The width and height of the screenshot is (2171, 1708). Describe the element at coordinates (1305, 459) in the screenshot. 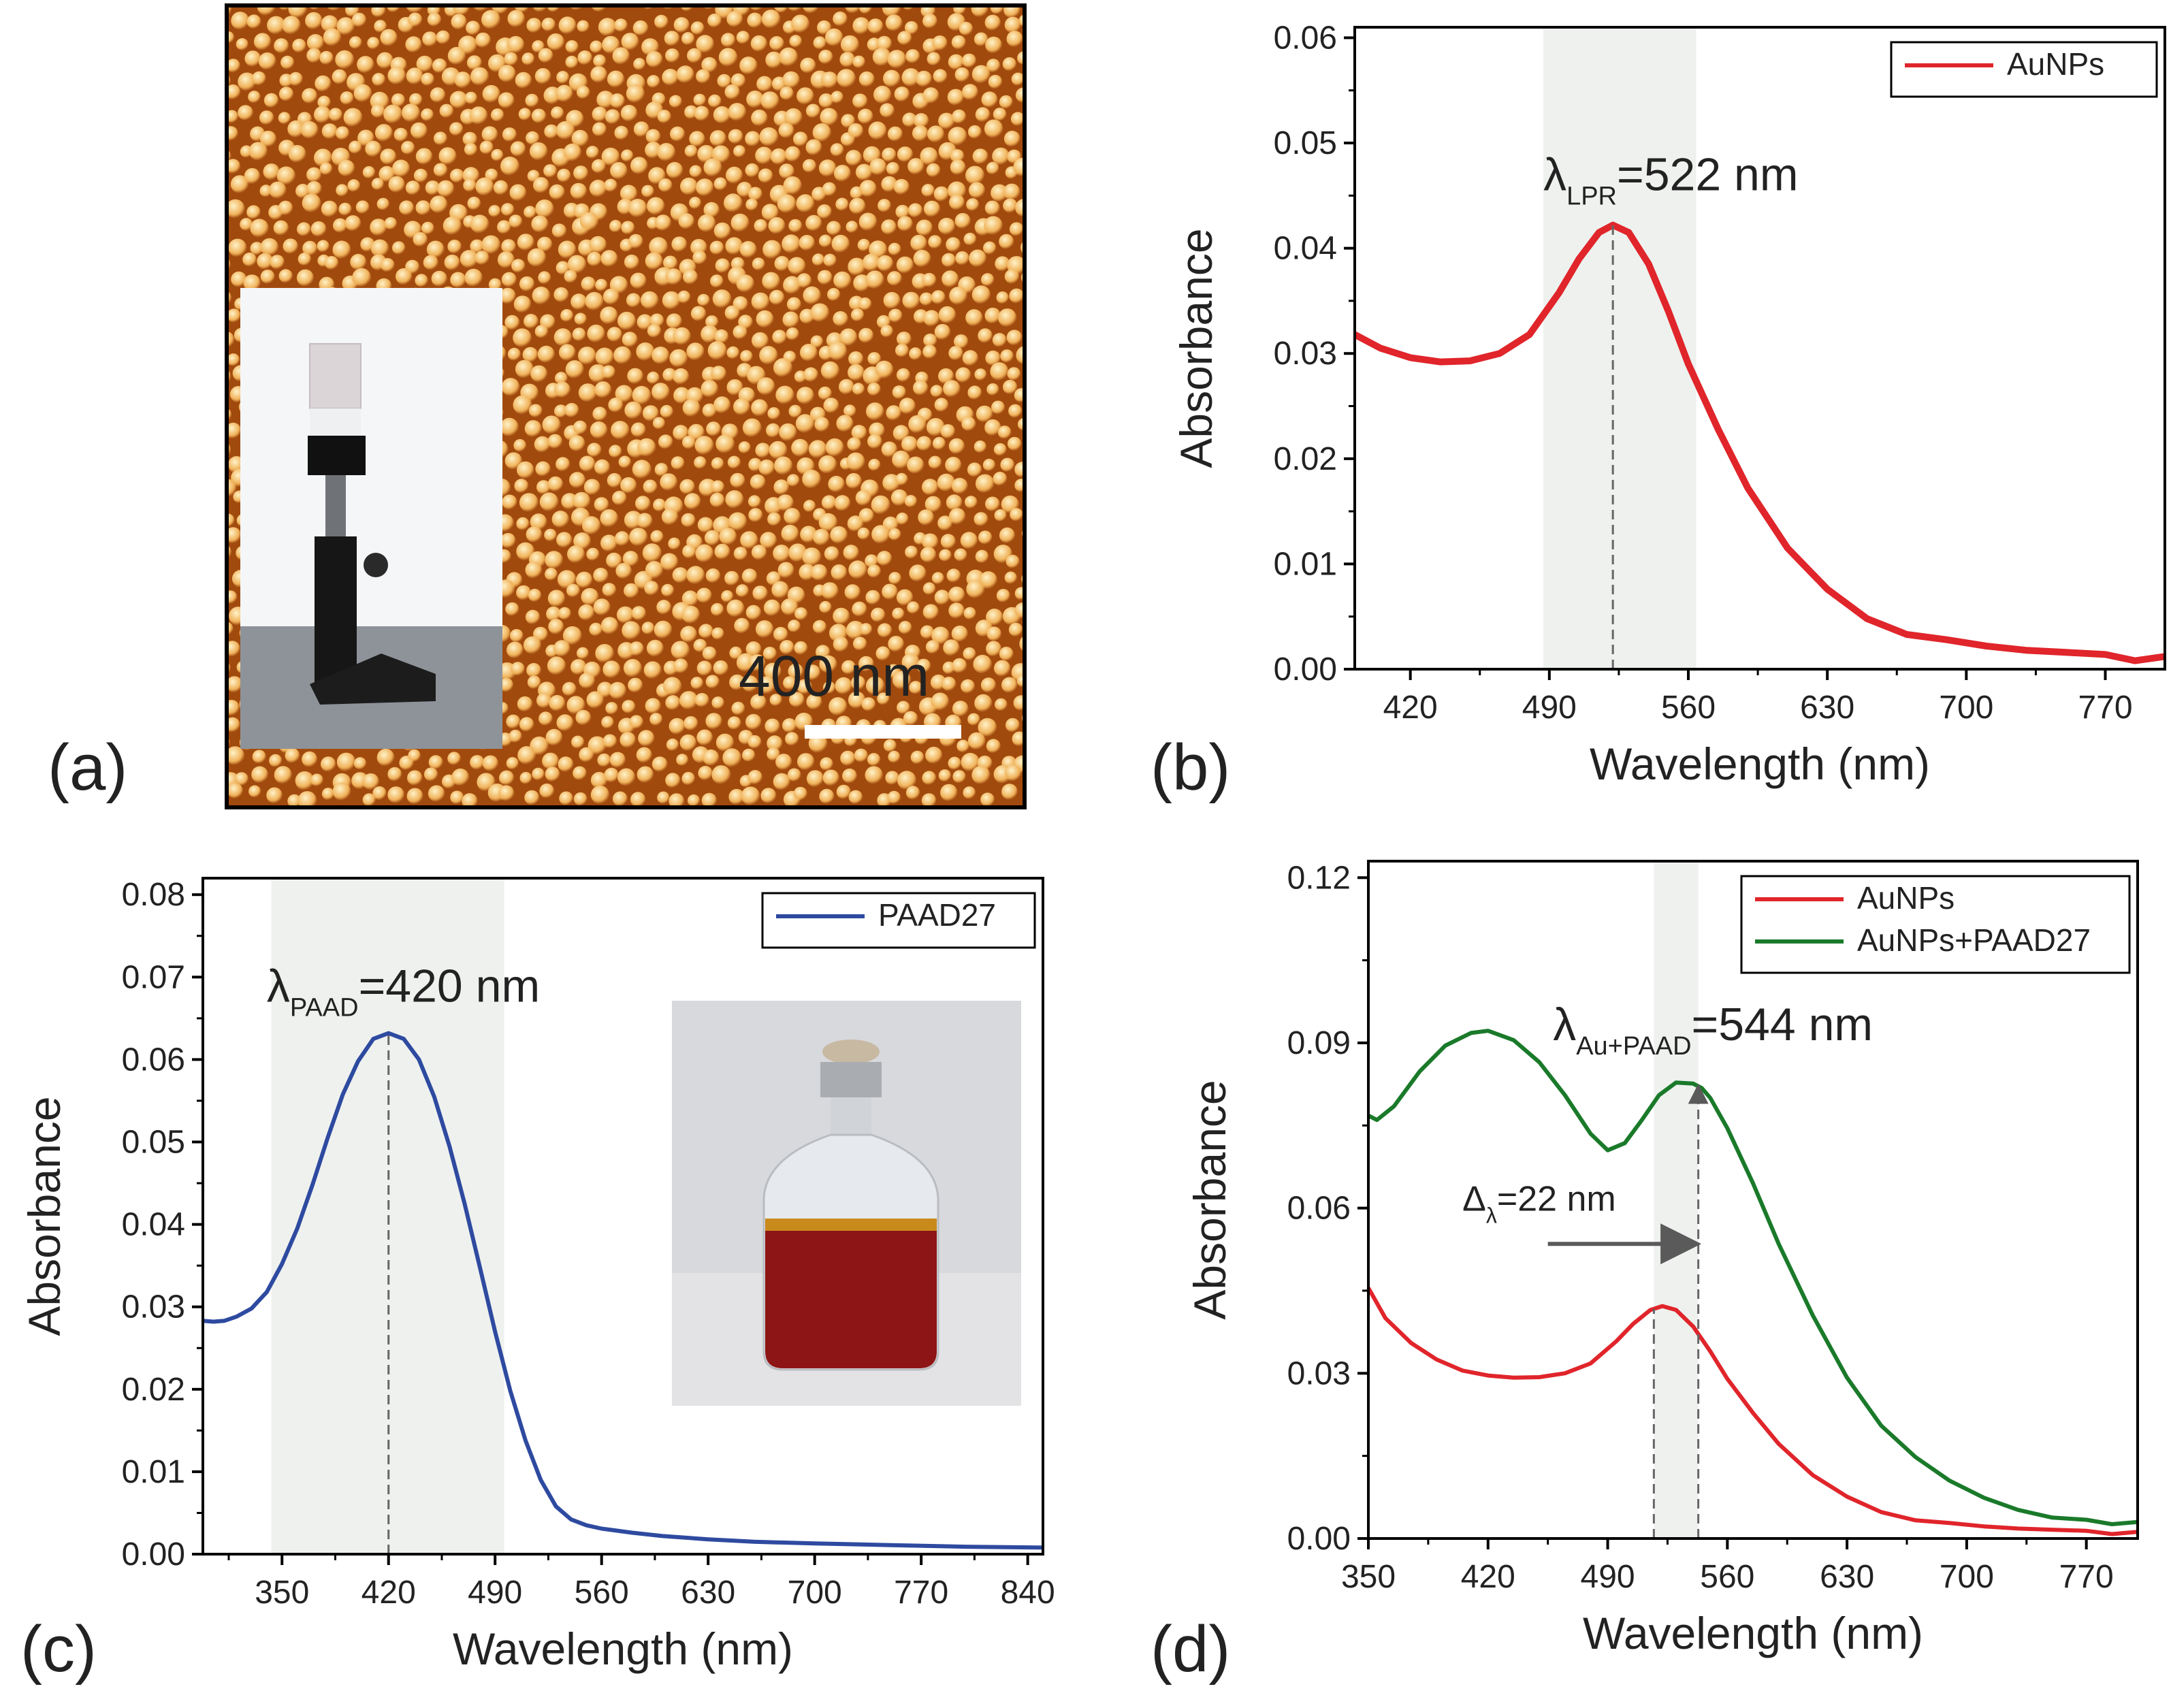

I see `y-tick-label: 0.02` at that location.